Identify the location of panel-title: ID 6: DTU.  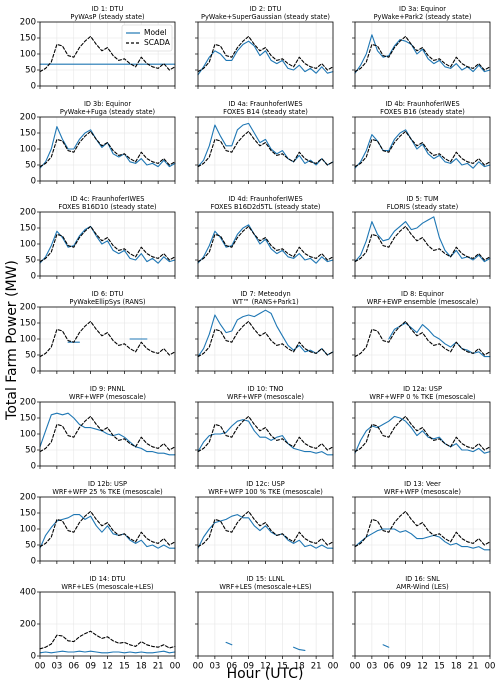
(108, 294).